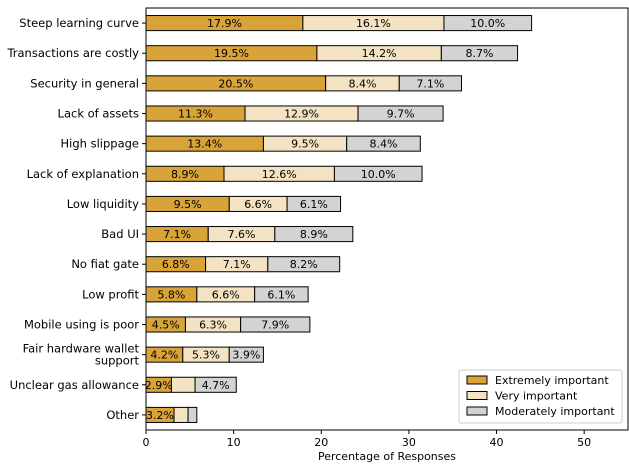 The width and height of the screenshot is (629, 465). I want to click on data-label: 12.9%, so click(301, 114).